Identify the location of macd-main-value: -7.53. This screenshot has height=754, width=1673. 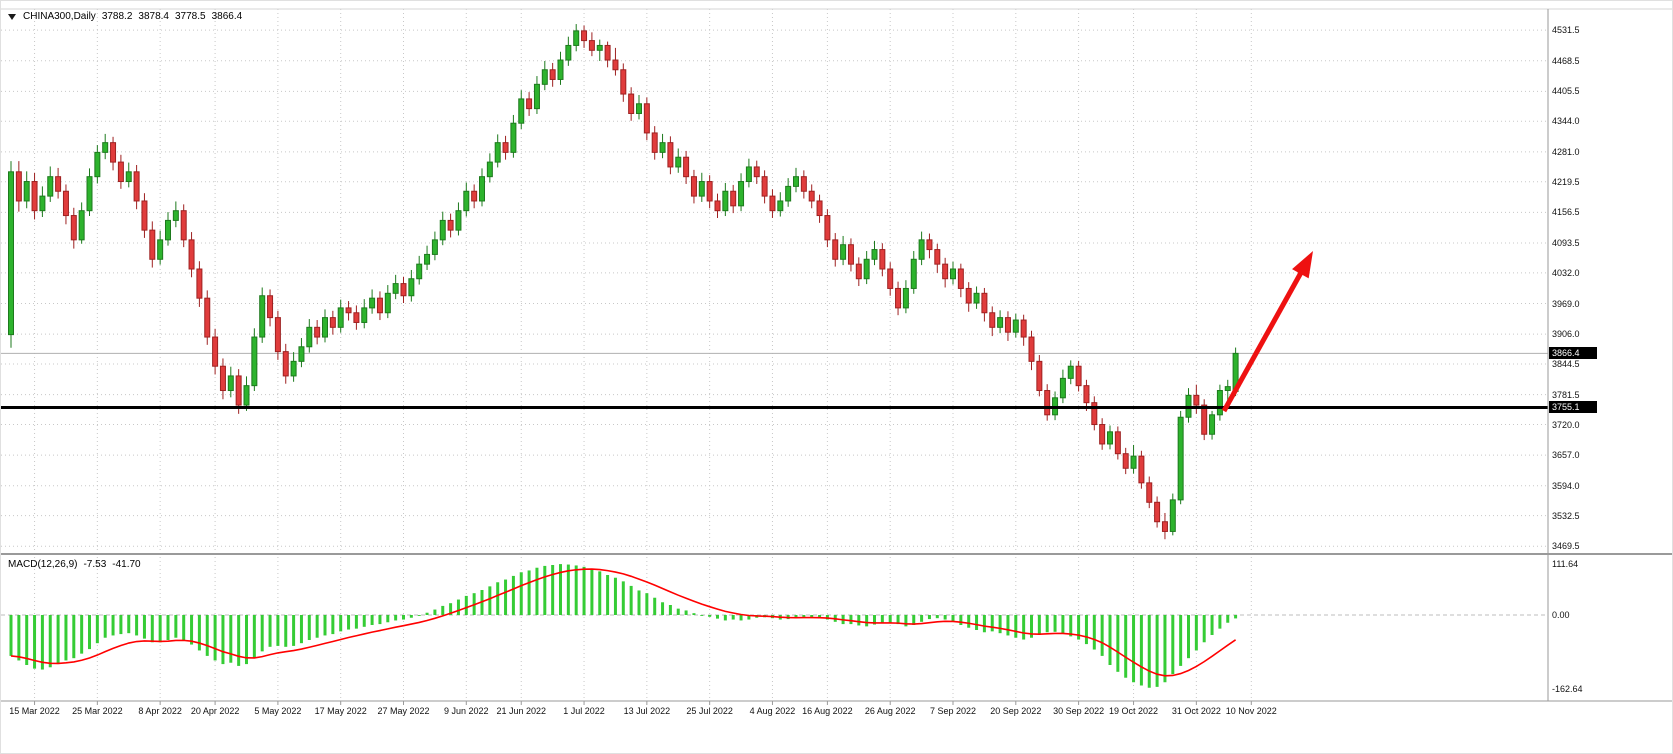
(95, 564).